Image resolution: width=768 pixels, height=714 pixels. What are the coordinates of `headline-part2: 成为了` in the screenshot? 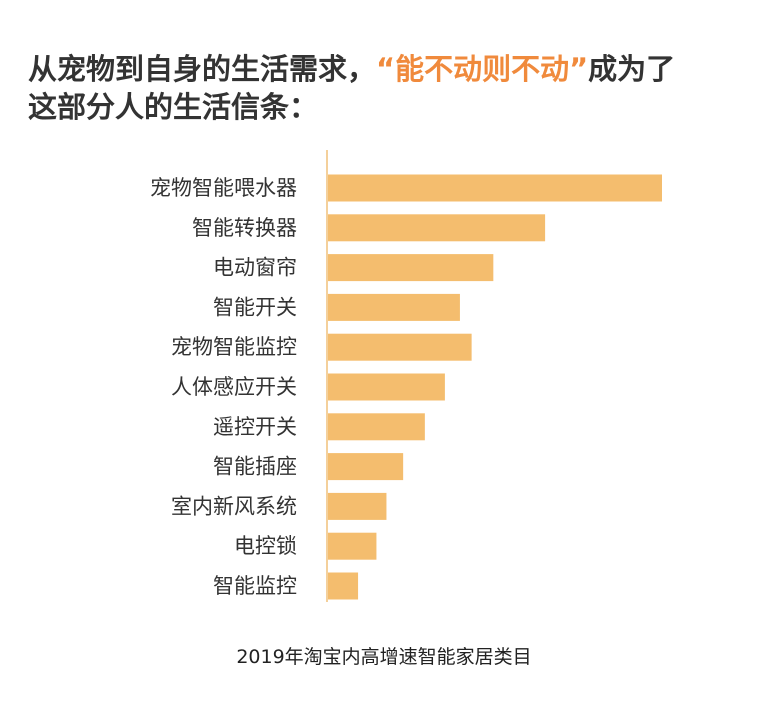 It's located at (632, 69).